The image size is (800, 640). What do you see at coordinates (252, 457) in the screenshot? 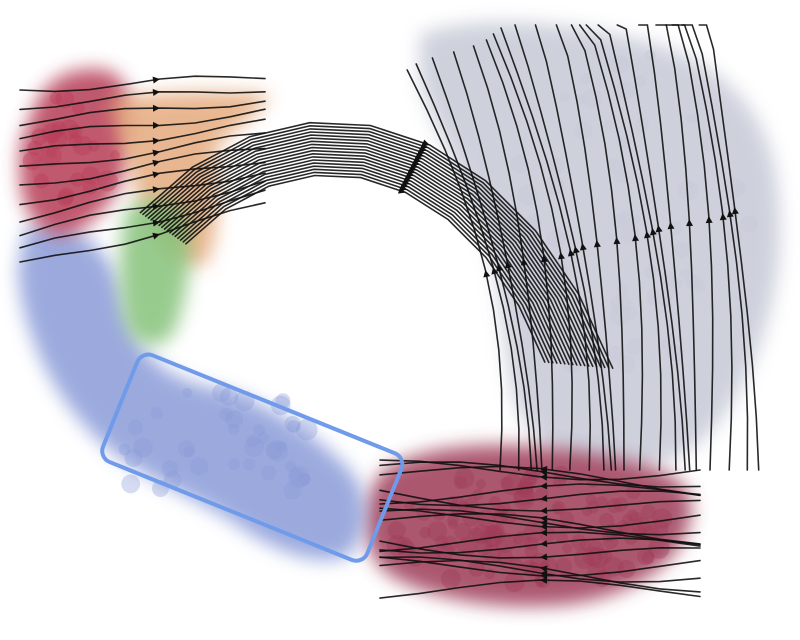
I see `highlight-box` at bounding box center [252, 457].